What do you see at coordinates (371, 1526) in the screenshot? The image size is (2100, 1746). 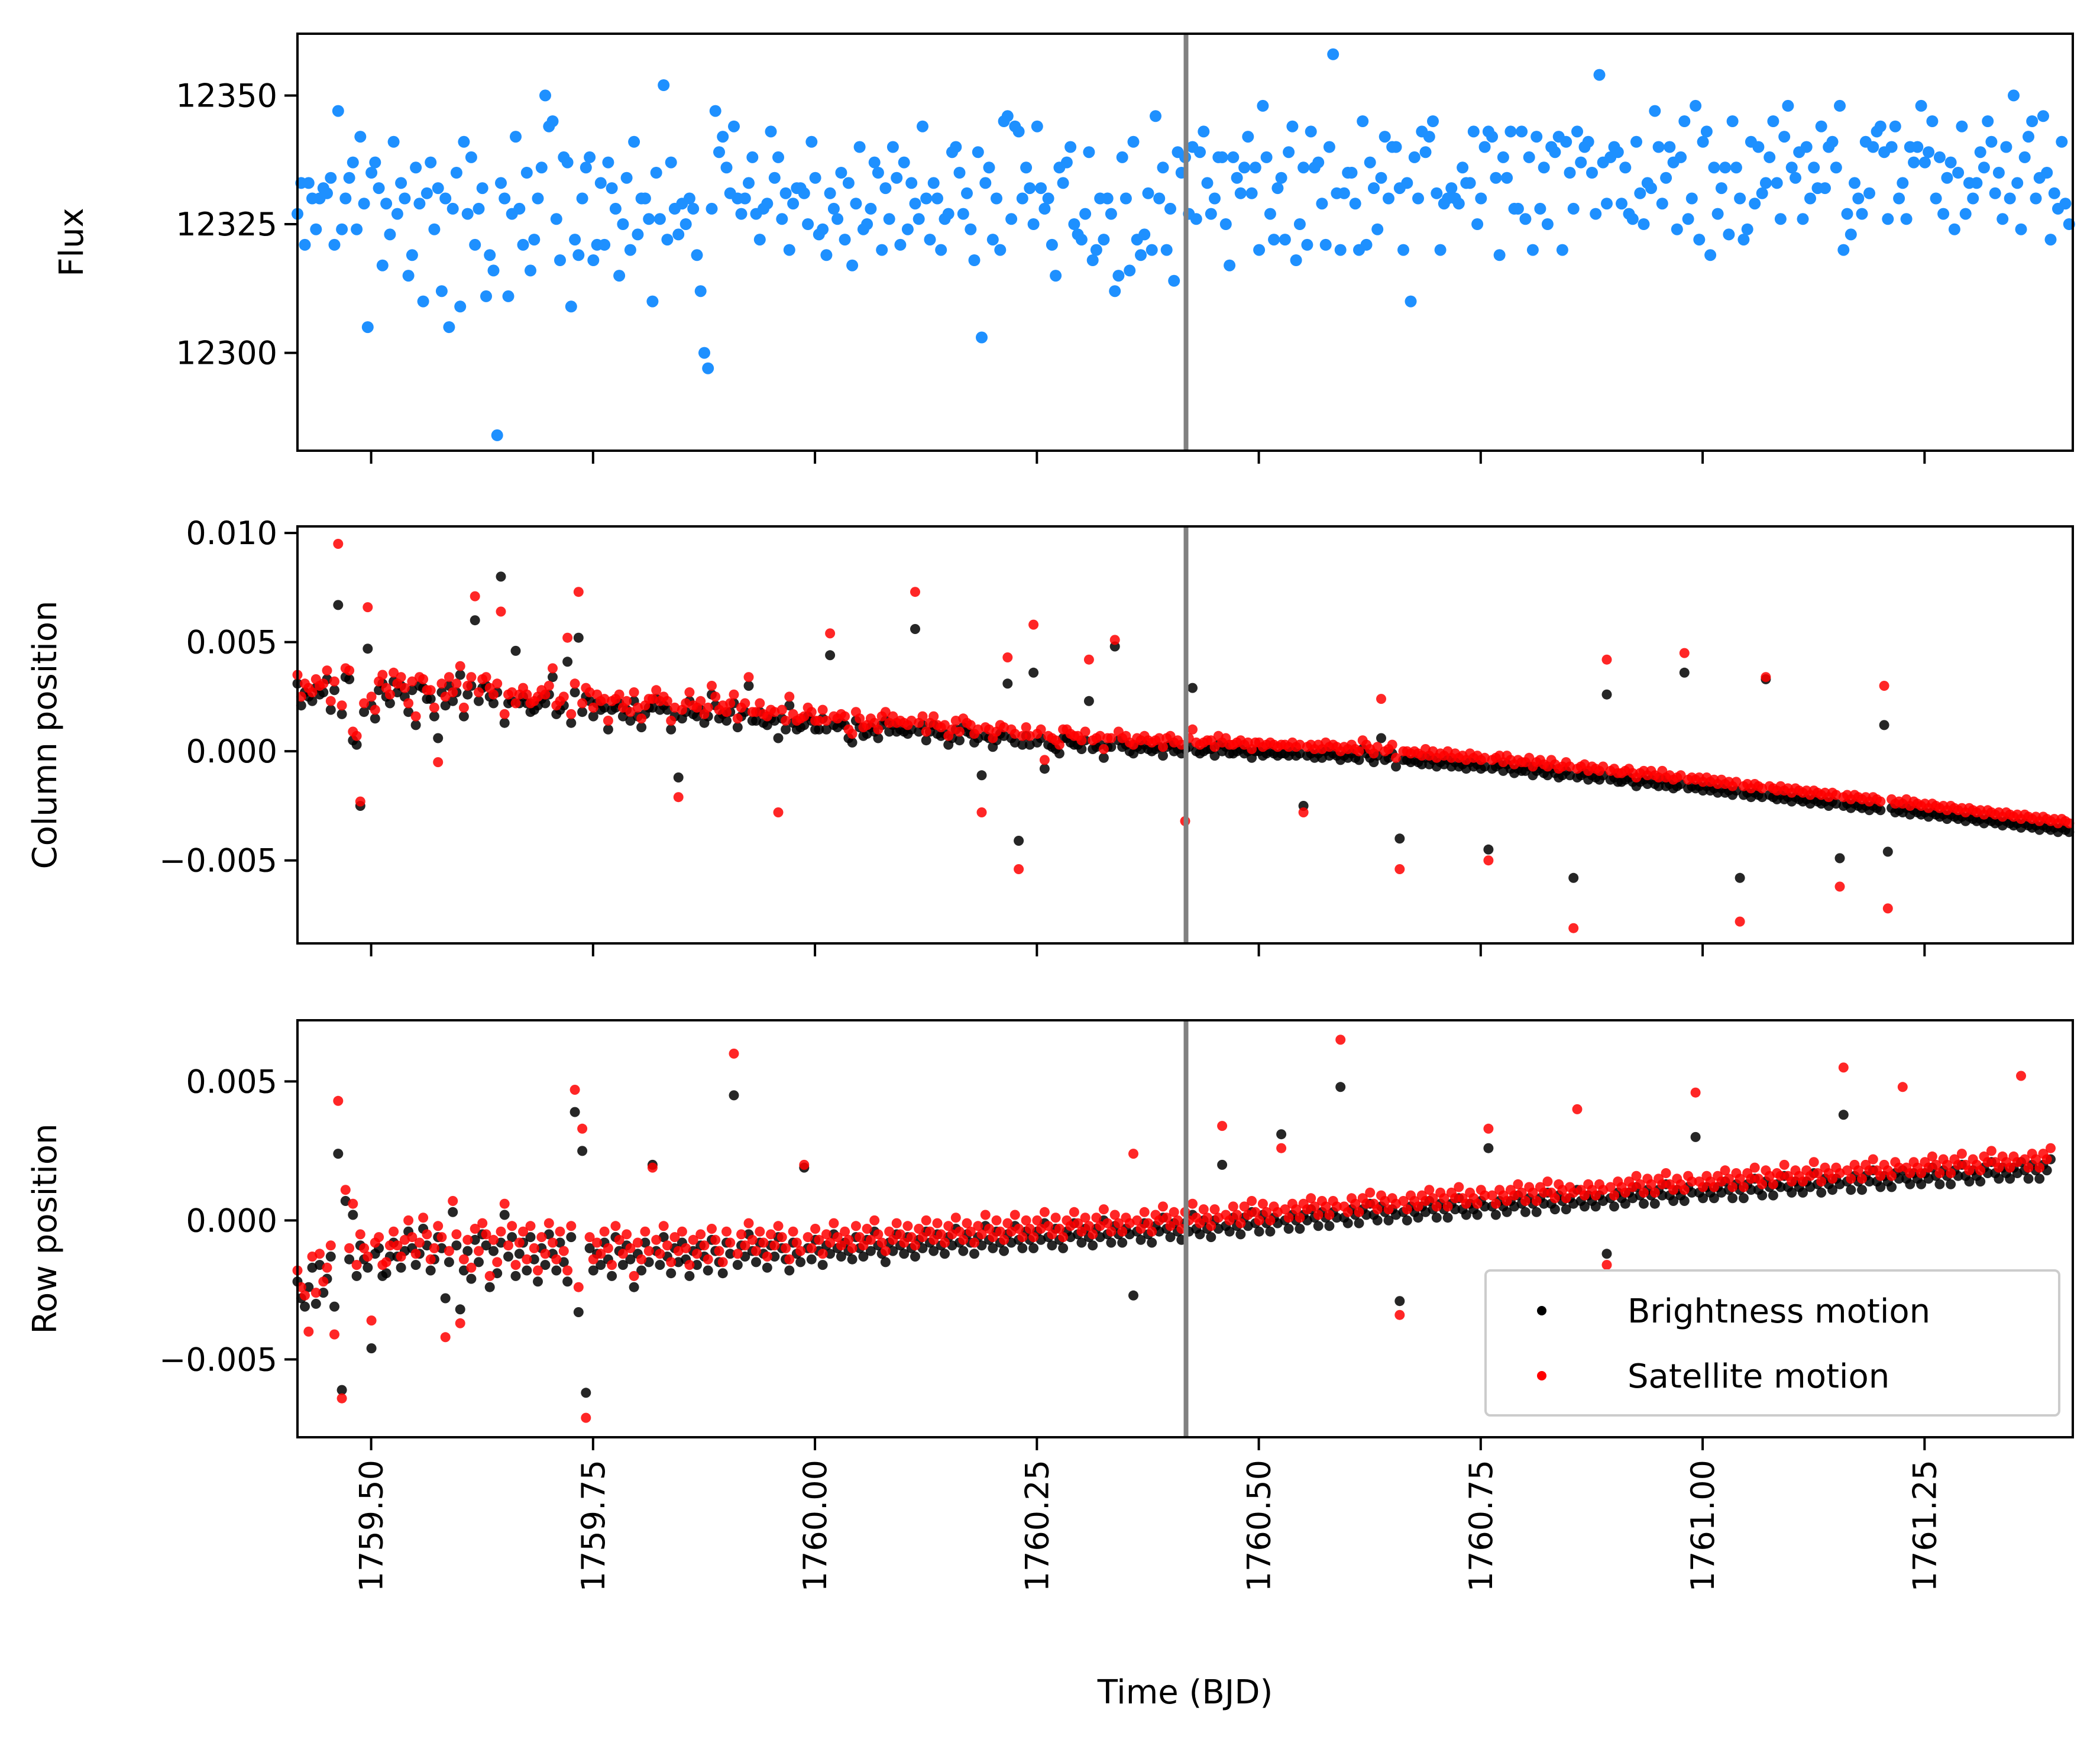 I see `x-tick-label: 1759.50` at bounding box center [371, 1526].